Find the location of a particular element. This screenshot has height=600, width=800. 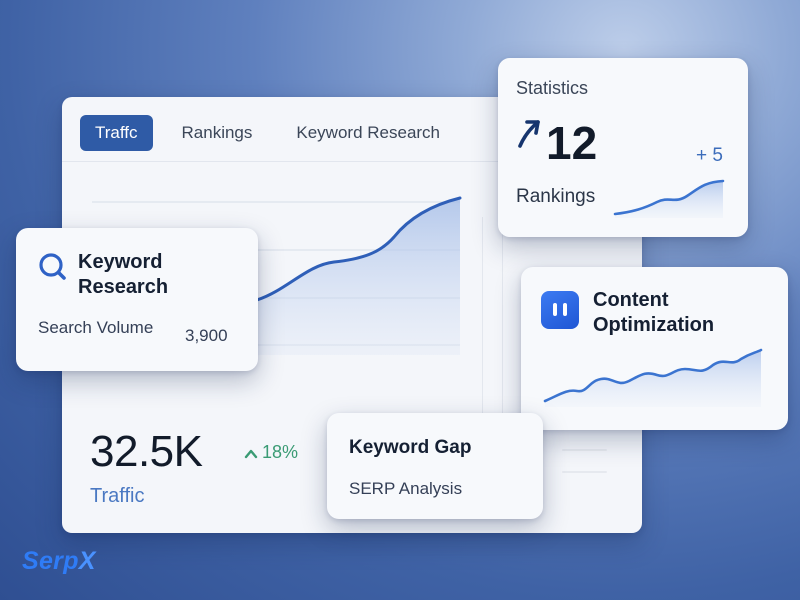

traffic-change: 18% is located at coordinates (271, 452).